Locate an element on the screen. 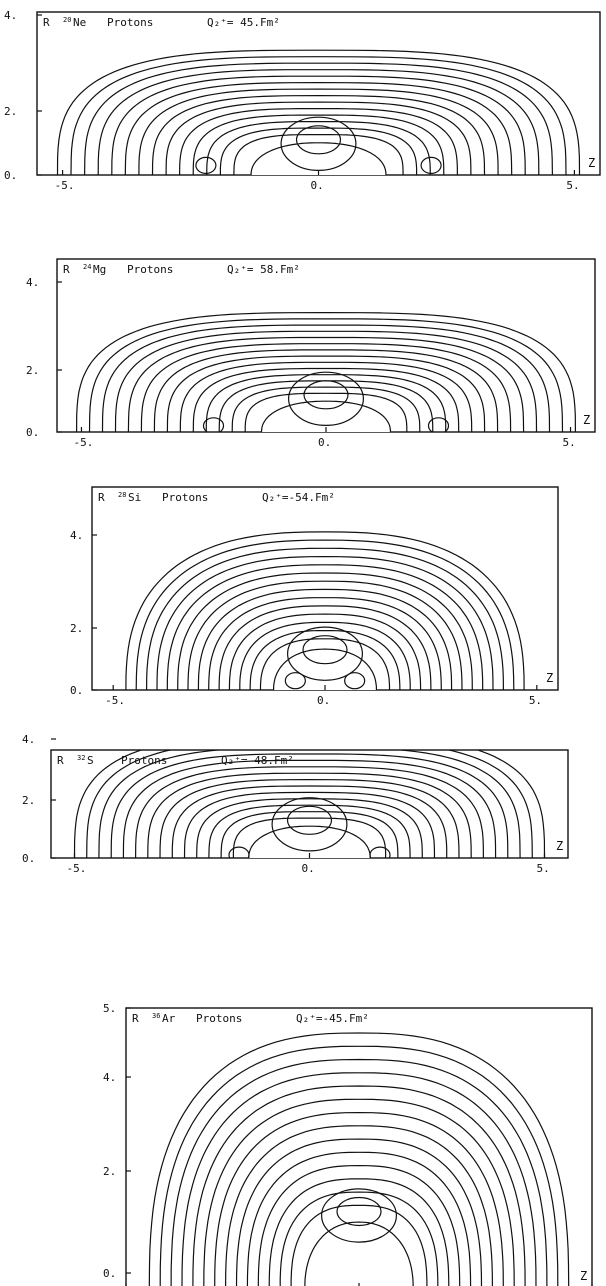 The height and width of the screenshot is (1286, 606). quadrupole-moment: Q₂⁺= 58.Fm² is located at coordinates (263, 269).